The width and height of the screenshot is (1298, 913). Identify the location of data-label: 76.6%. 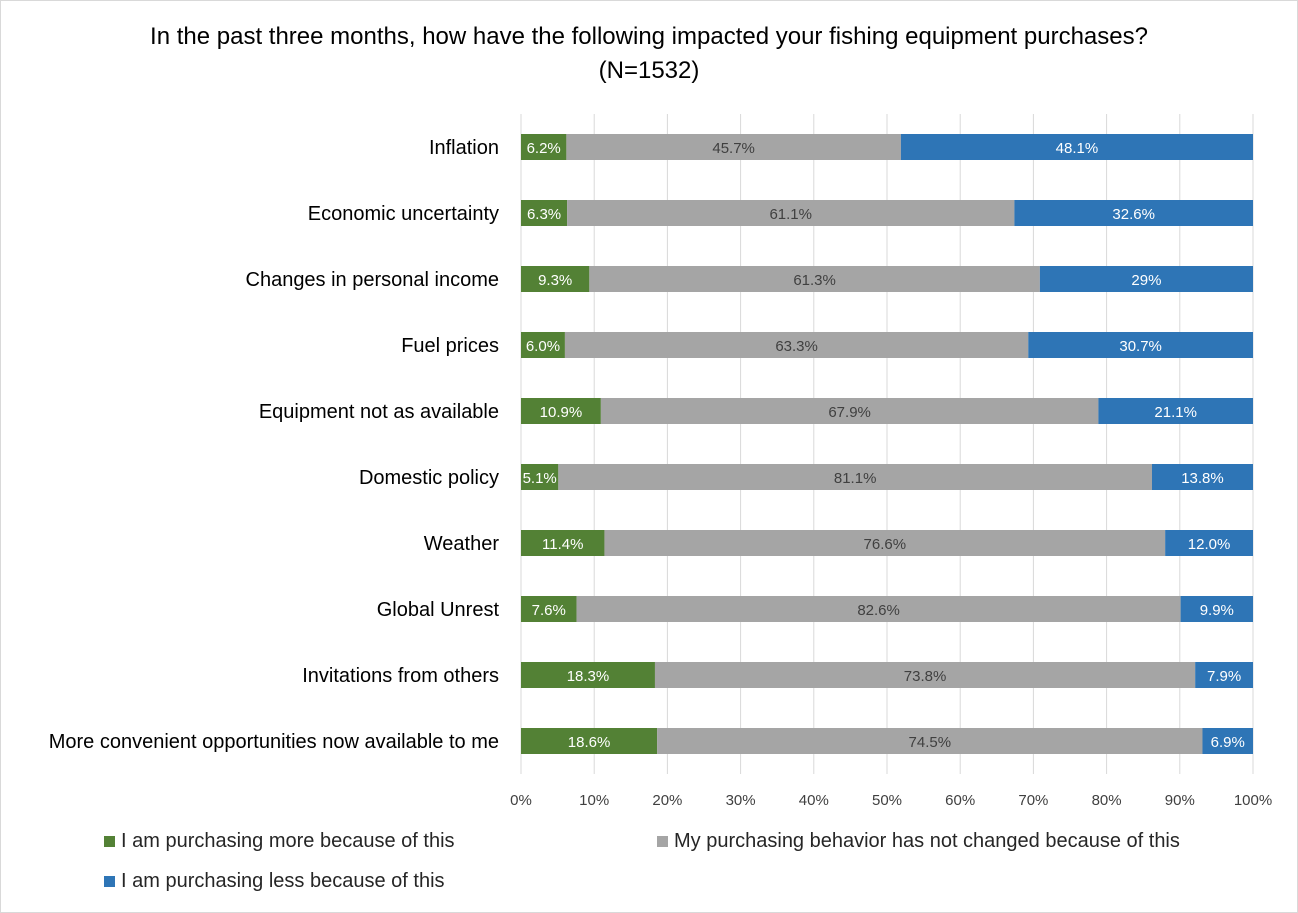
(885, 544).